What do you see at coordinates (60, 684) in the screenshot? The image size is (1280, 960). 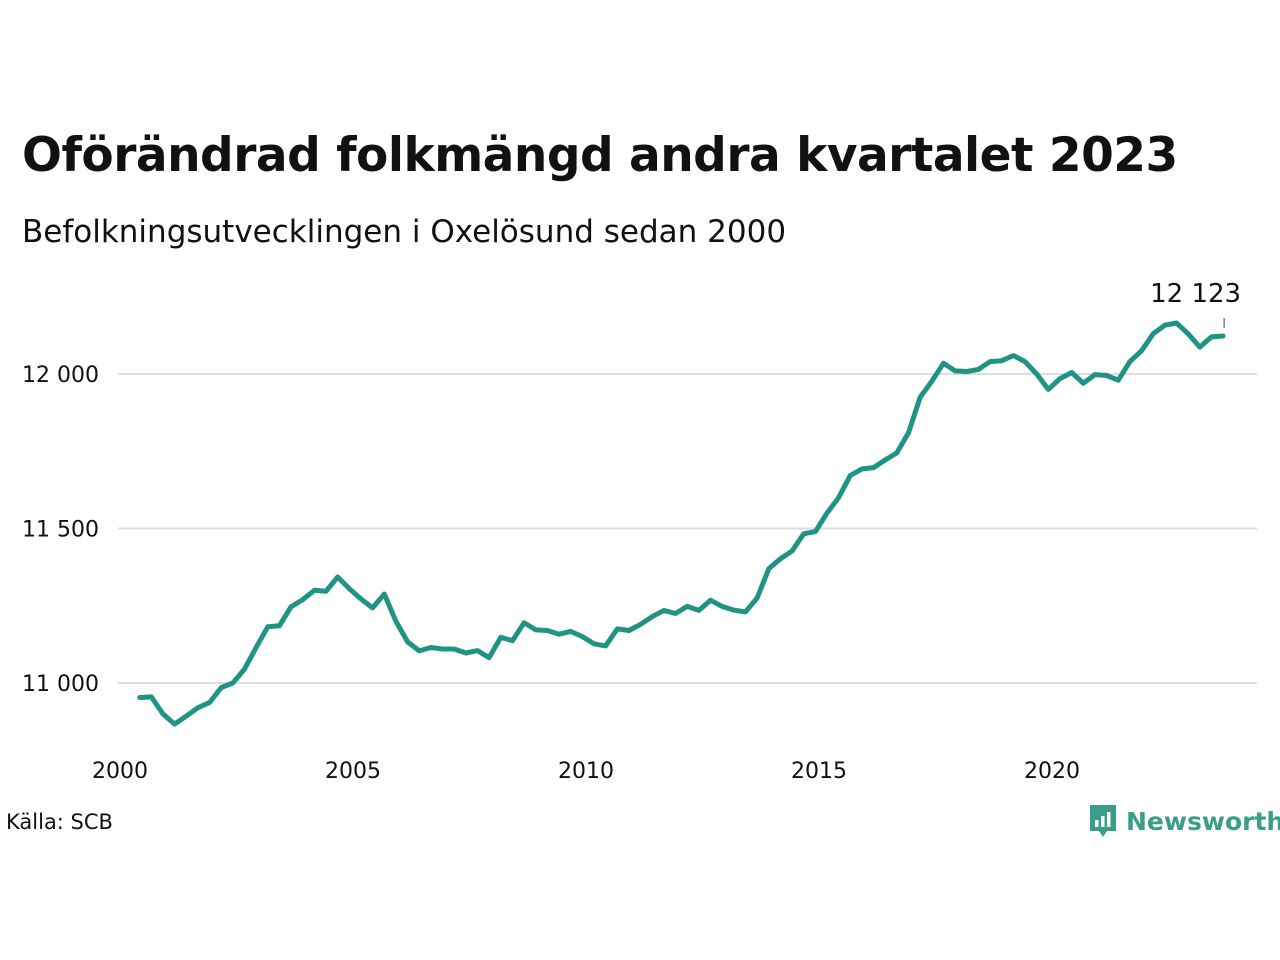 I see `y-tick-label: 11 000` at bounding box center [60, 684].